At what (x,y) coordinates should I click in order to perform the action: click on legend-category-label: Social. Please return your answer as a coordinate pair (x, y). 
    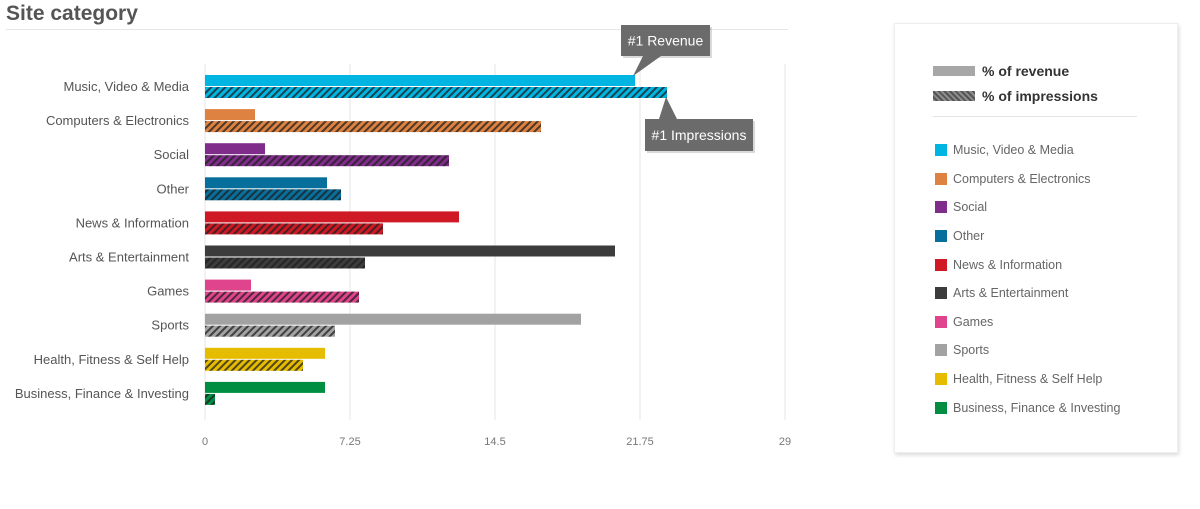
    Looking at the image, I should click on (970, 207).